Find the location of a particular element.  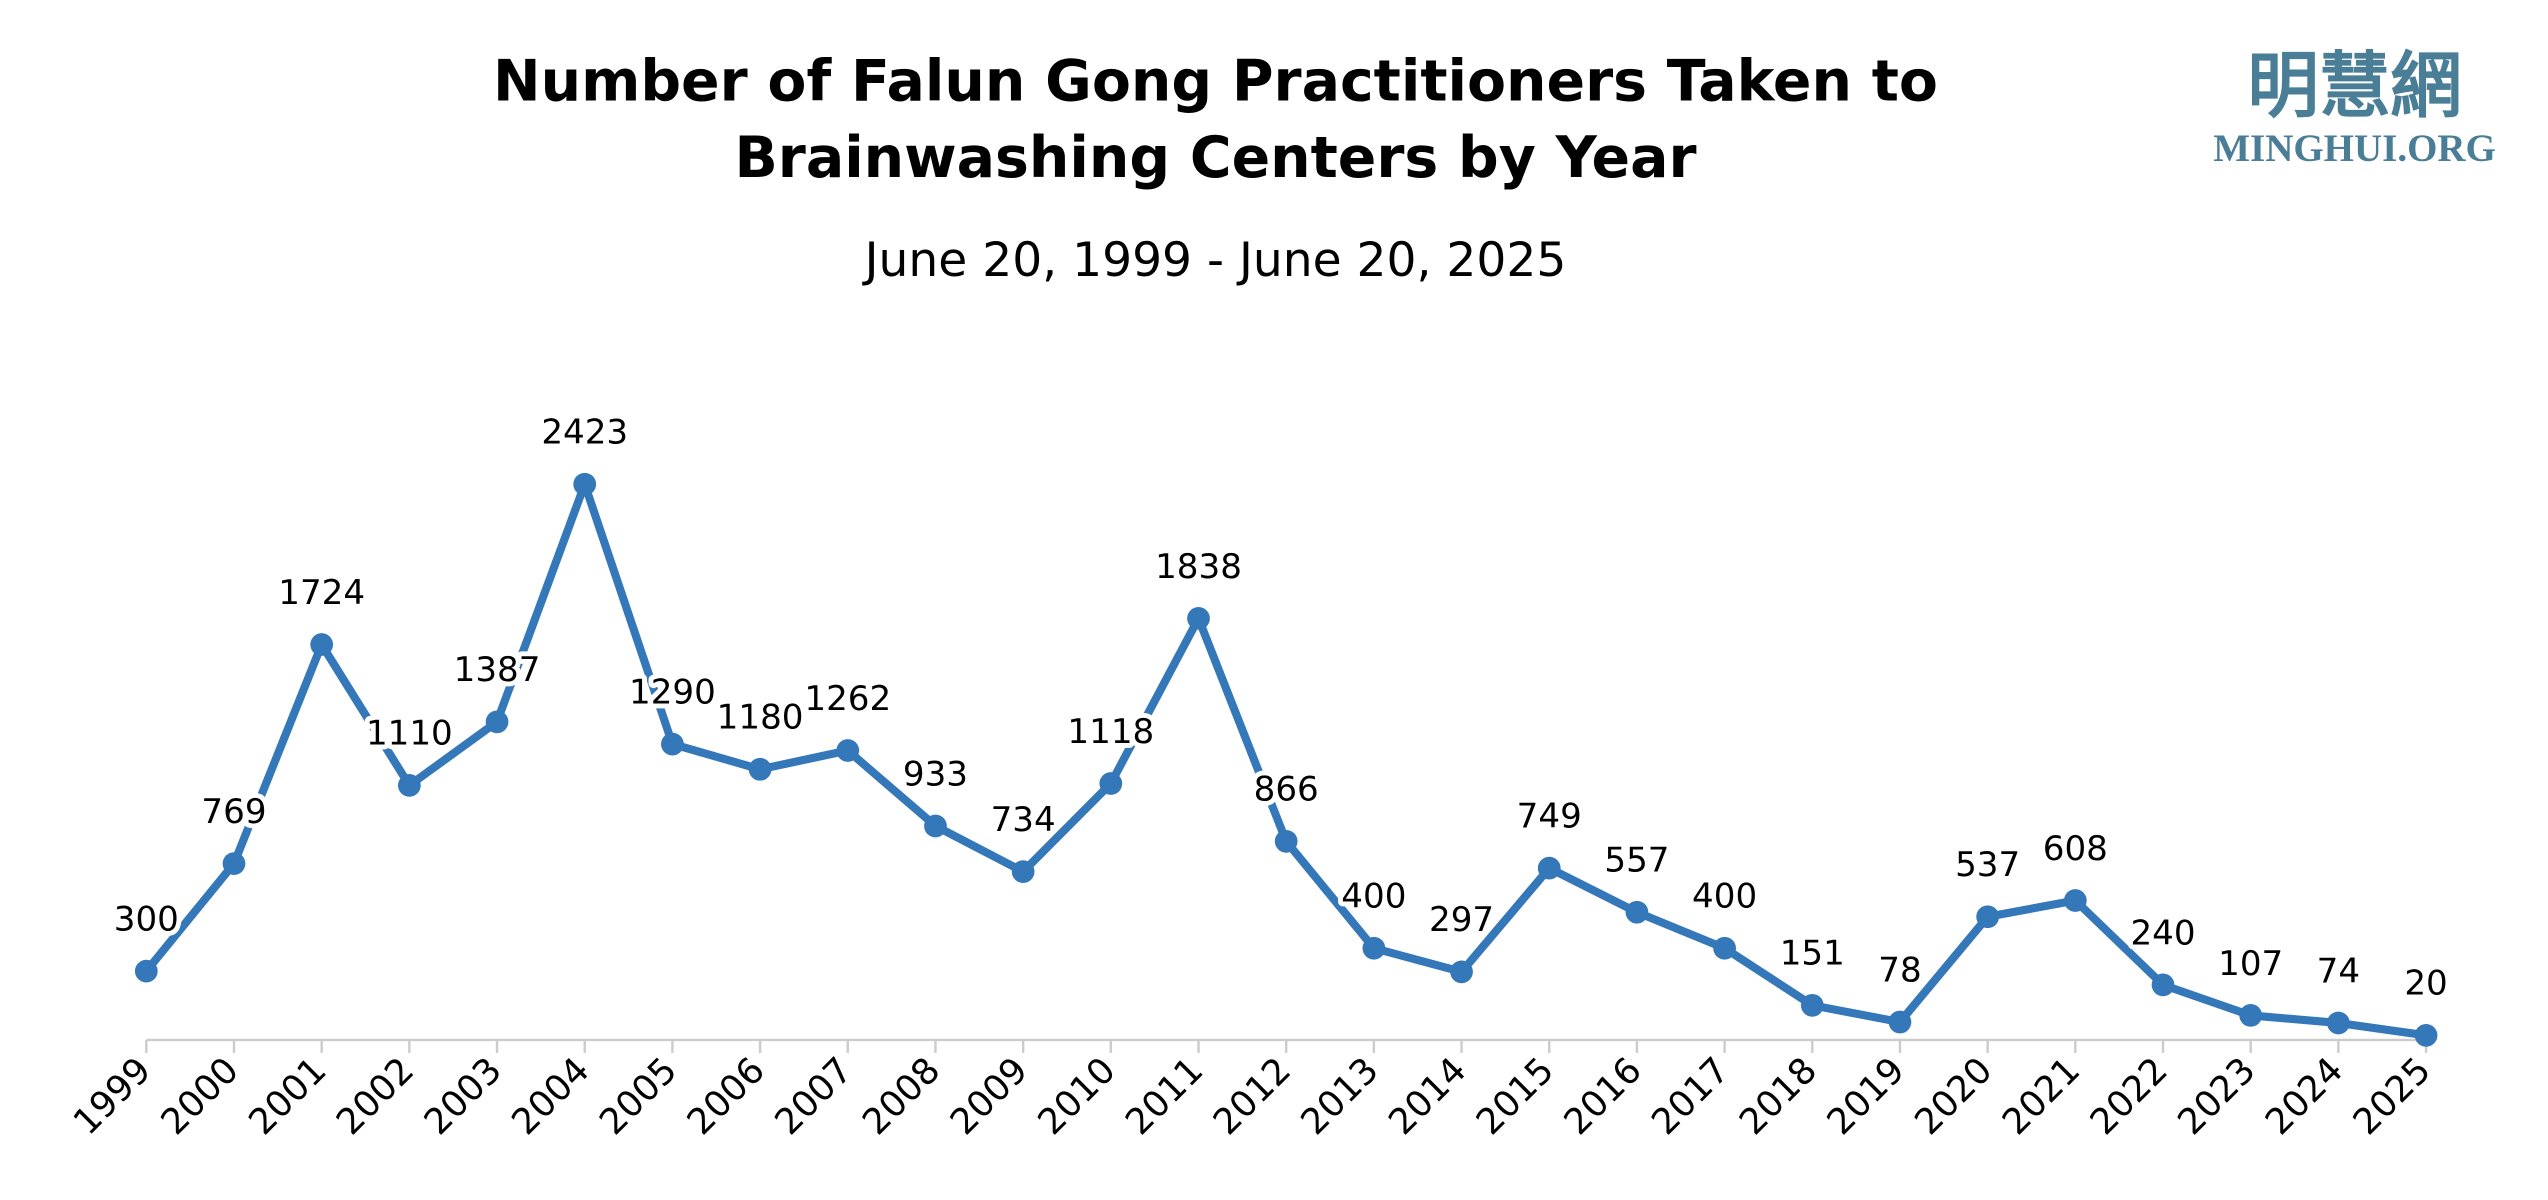

logo-chinese: 明慧網 is located at coordinates (2354, 85).